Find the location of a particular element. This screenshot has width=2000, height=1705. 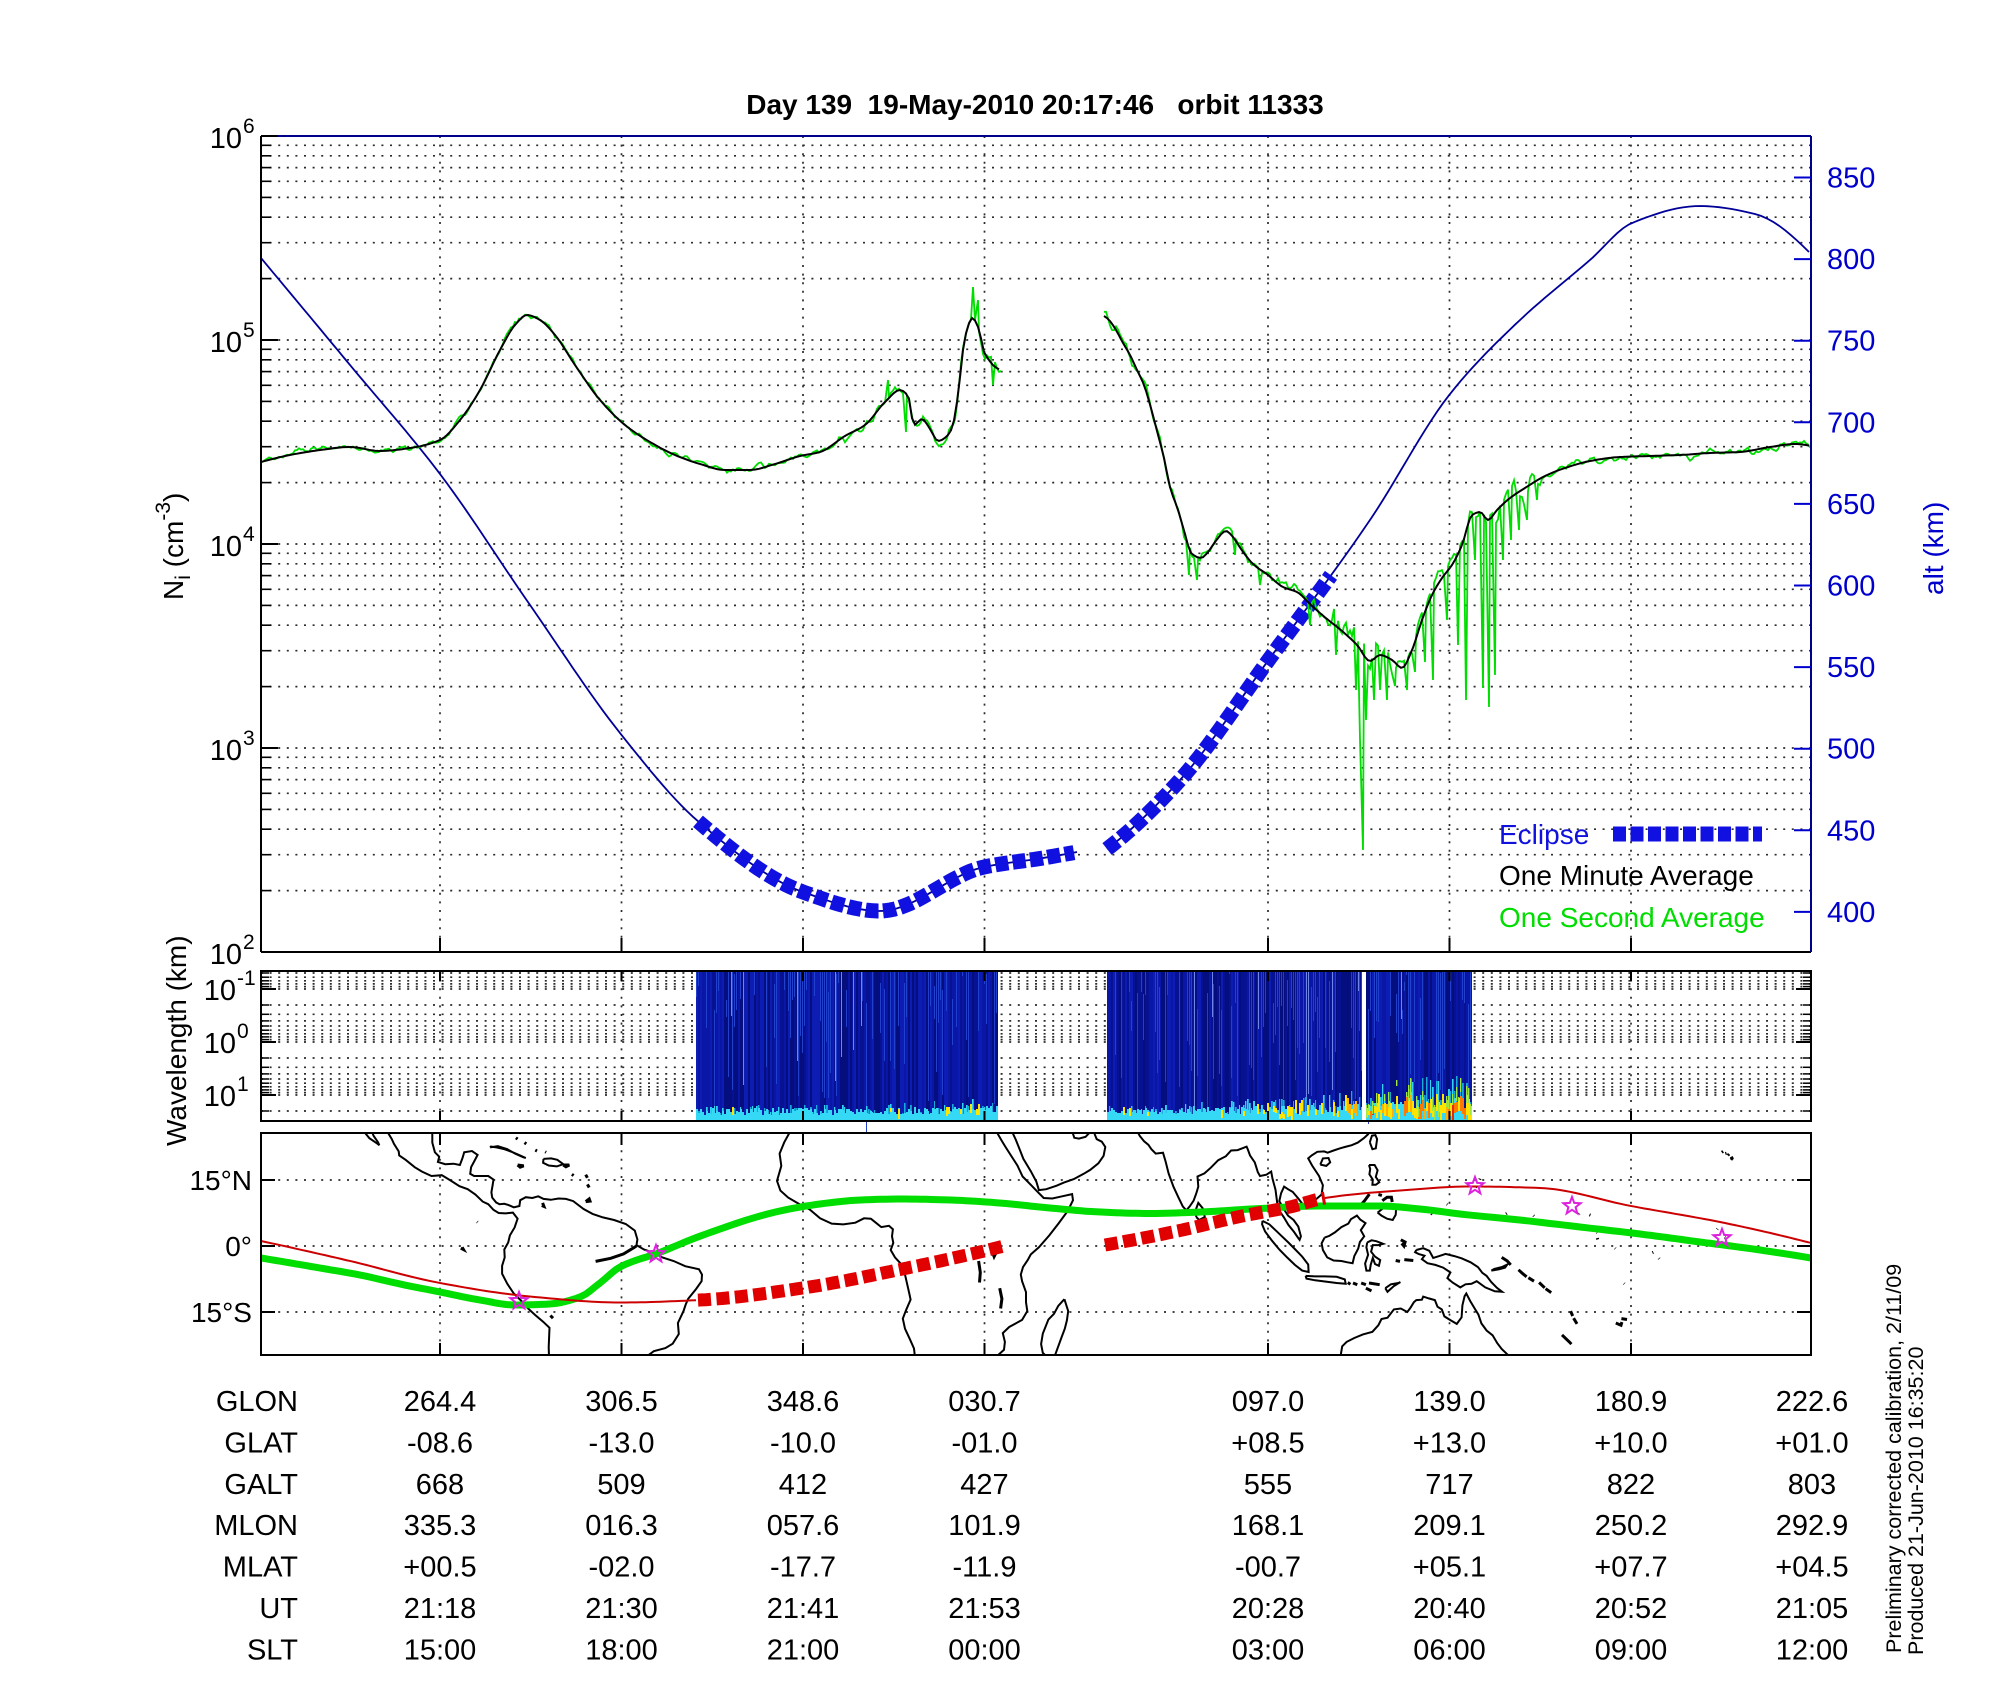

svg-text:Day 139 19-May-2010 20:17:46: Day 139 19-May-2010 20:17:46 orbit 11333 is located at coordinates (1034, 104).